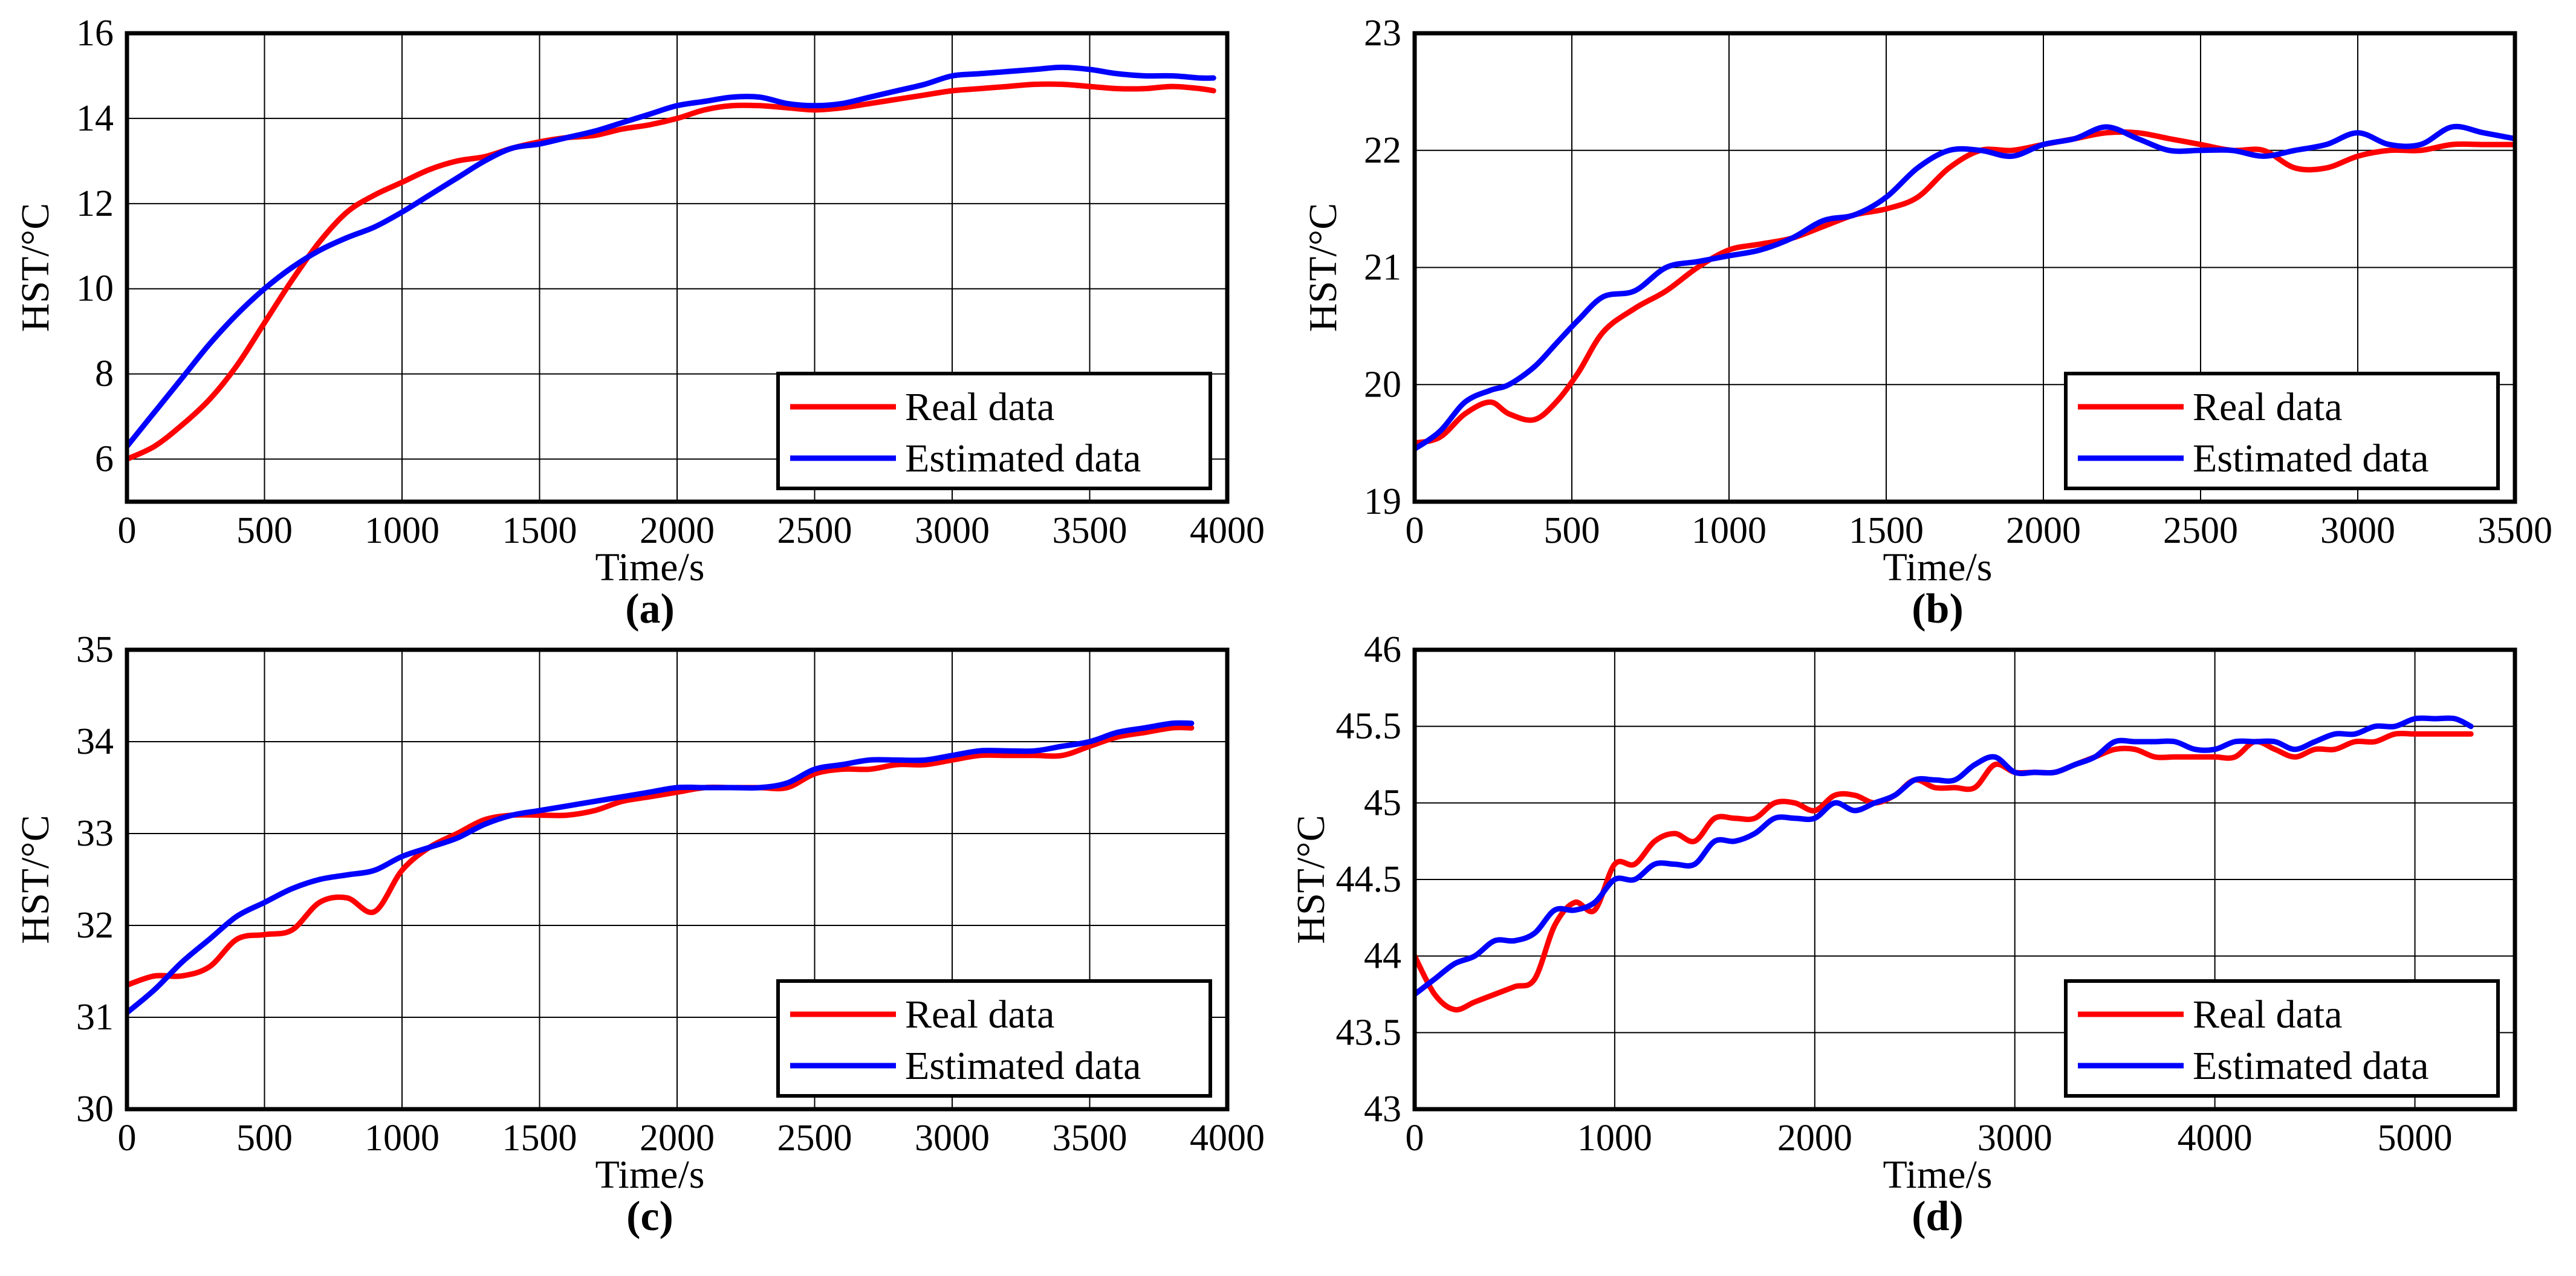 Image resolution: width=2576 pixels, height=1276 pixels. I want to click on y-tick-label: 30, so click(95, 1109).